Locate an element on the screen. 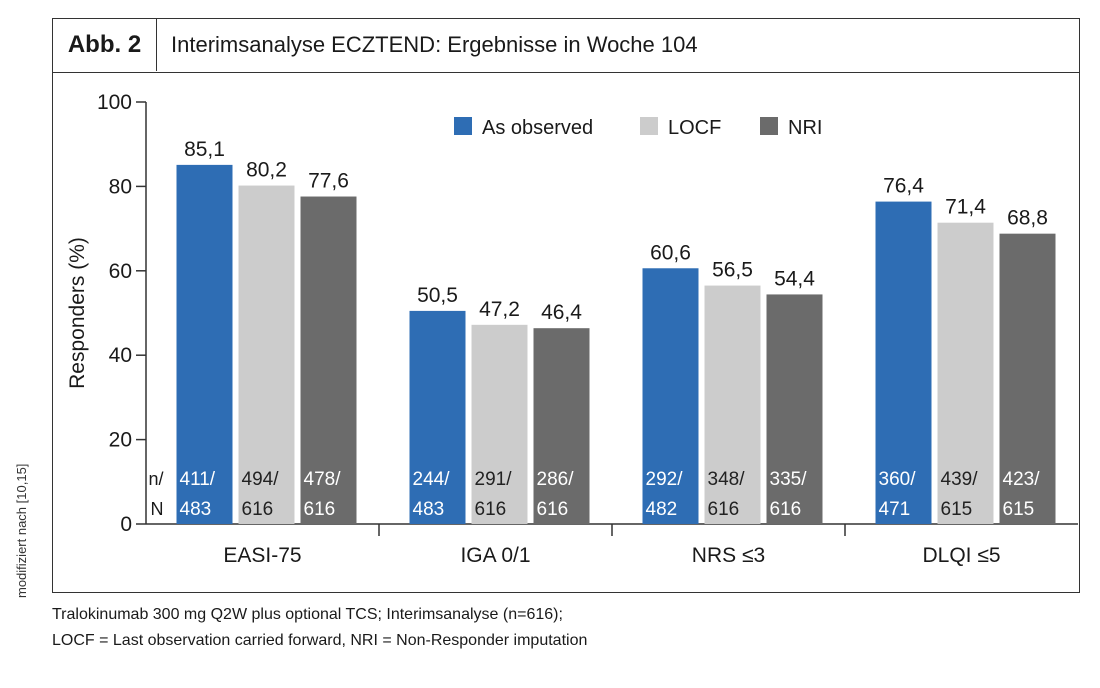  count-row-label-N: N is located at coordinates (157, 509).